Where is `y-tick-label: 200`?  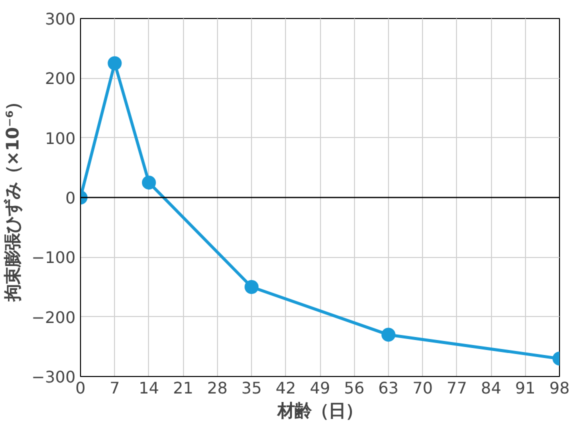
y-tick-label: 200 is located at coordinates (60, 78).